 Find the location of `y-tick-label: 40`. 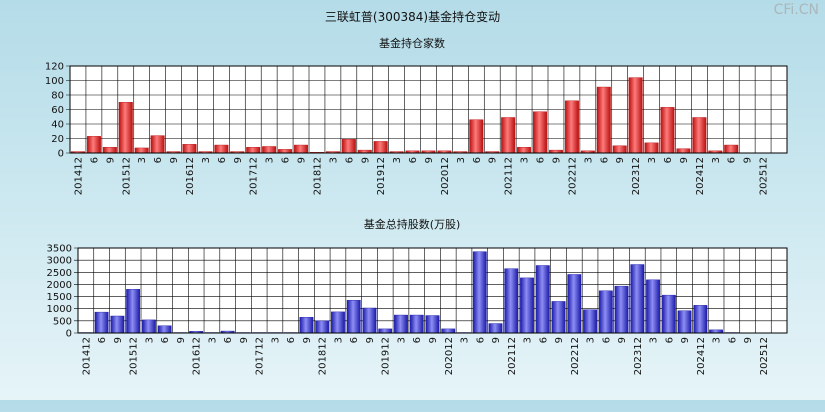

y-tick-label: 40 is located at coordinates (57, 125).